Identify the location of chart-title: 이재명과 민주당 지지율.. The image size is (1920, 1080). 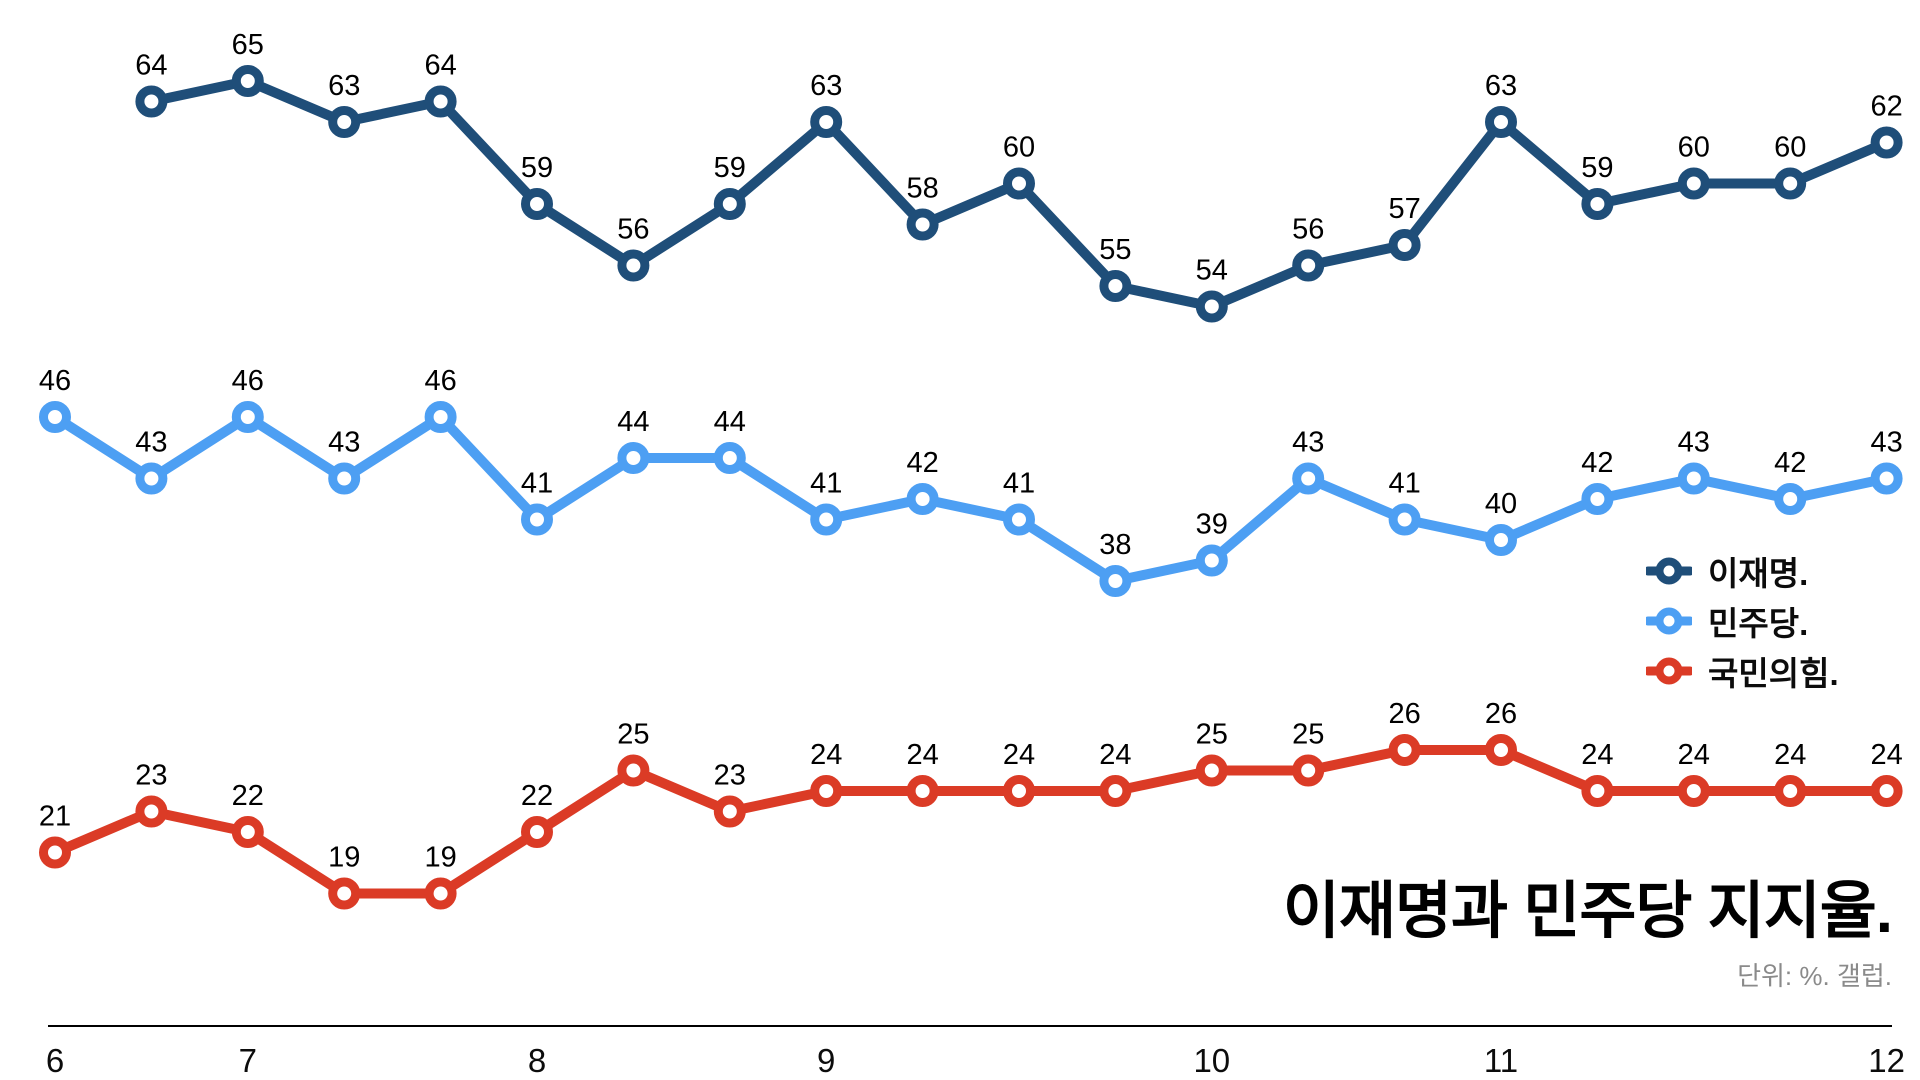
(1587, 911).